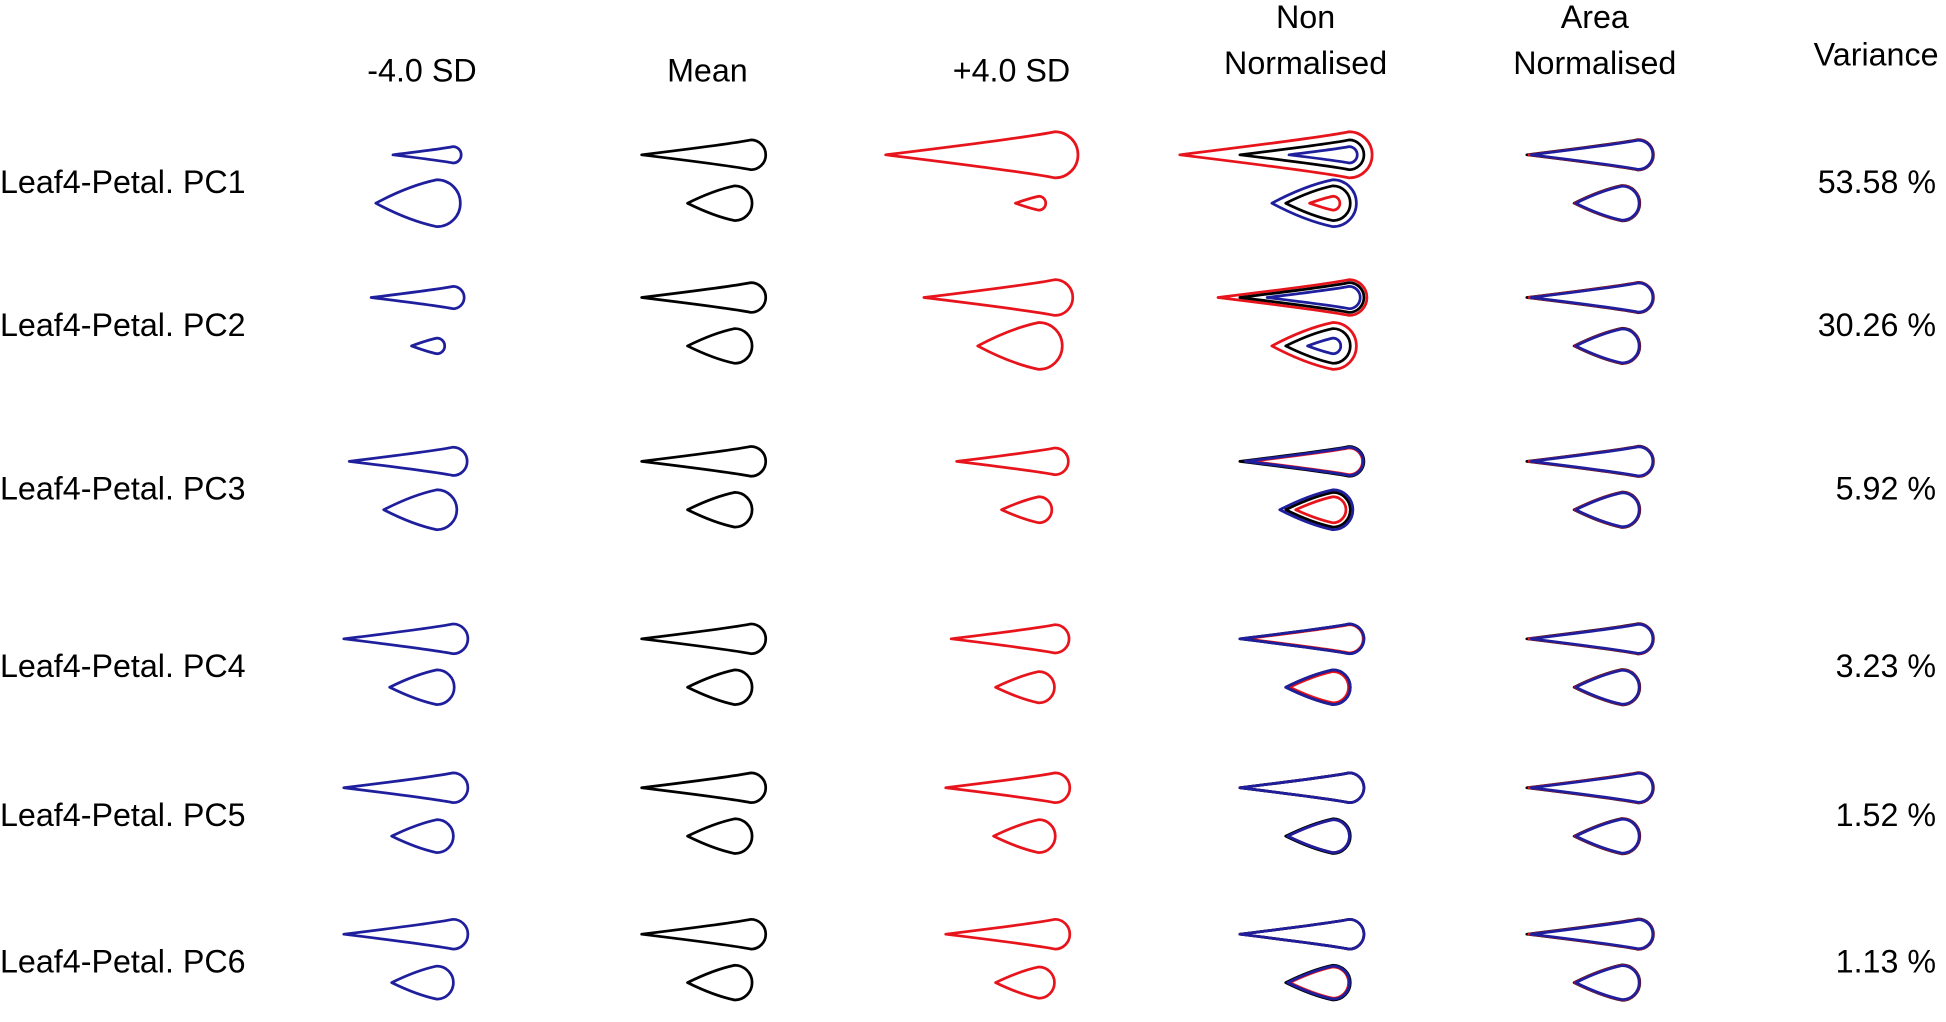 Image resolution: width=1946 pixels, height=1022 pixels. I want to click on column-header: +4.0 SD, so click(1011, 70).